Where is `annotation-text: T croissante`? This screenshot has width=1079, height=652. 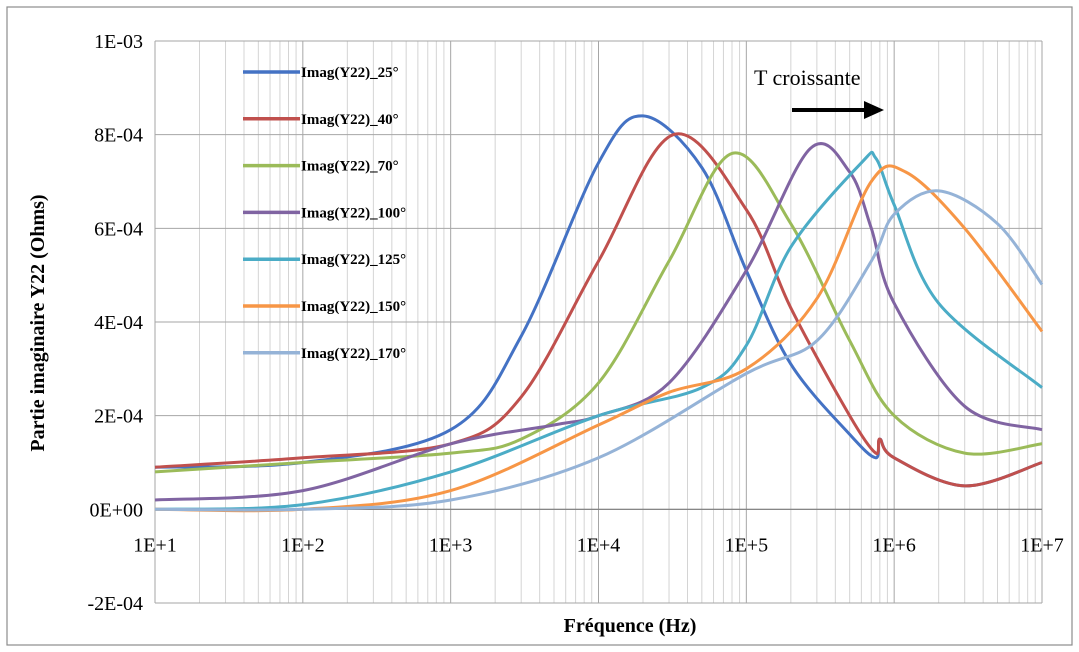
annotation-text: T croissante is located at coordinates (807, 77).